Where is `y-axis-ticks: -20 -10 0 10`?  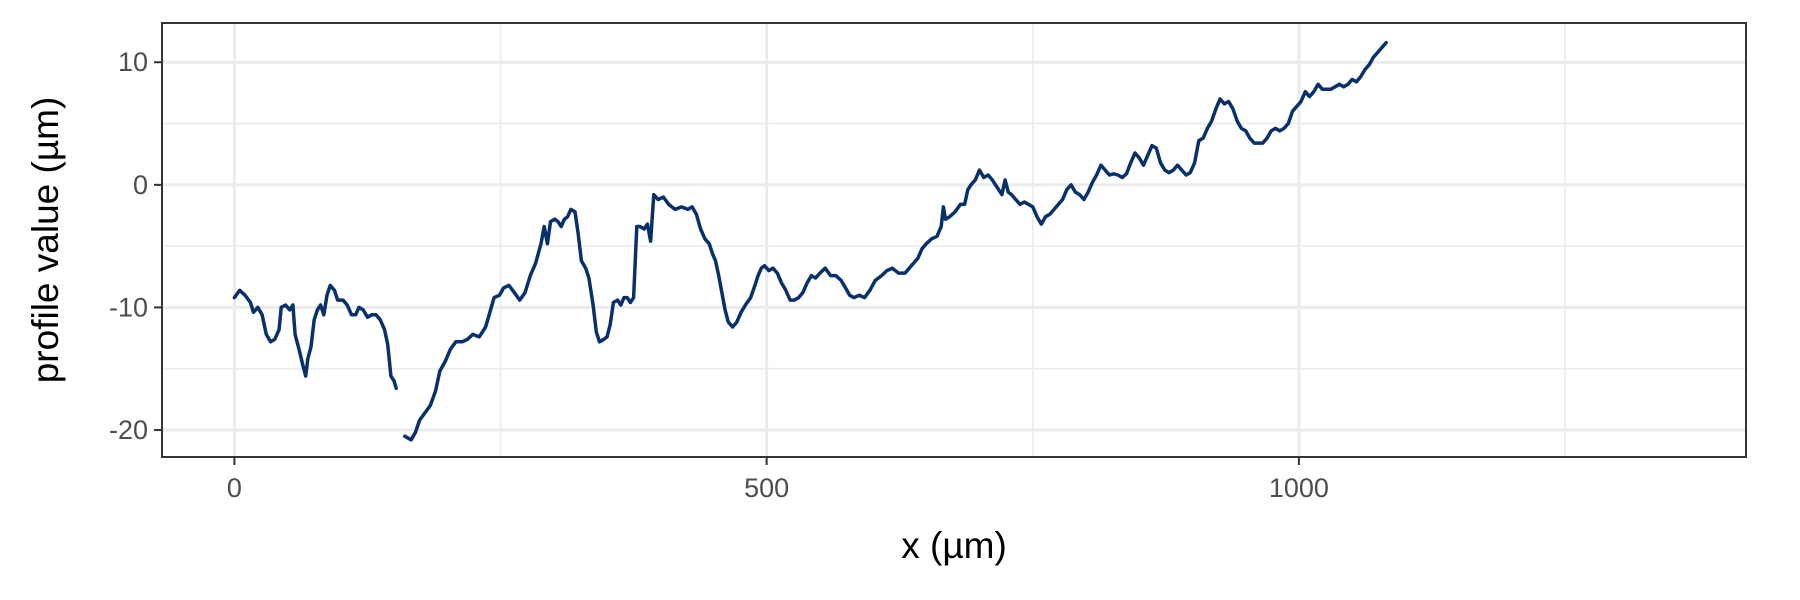
y-axis-ticks: -20 -10 0 10 is located at coordinates (135, 246).